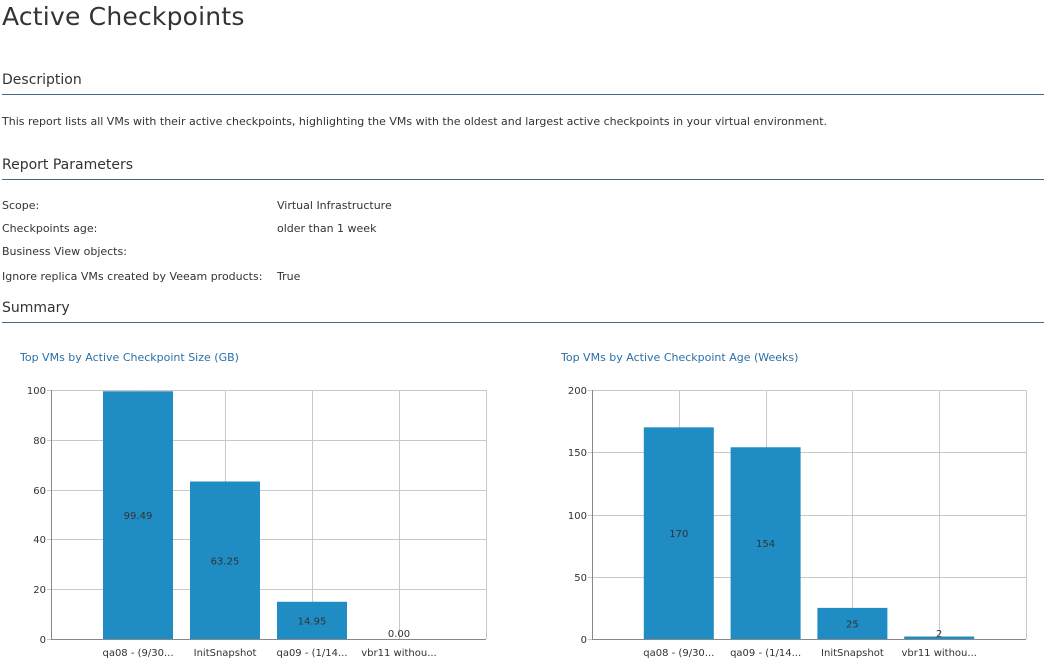  Describe the element at coordinates (129, 357) in the screenshot. I see `chart-title-size: Top VMs by Active Checkpoint Size (GB)` at that location.